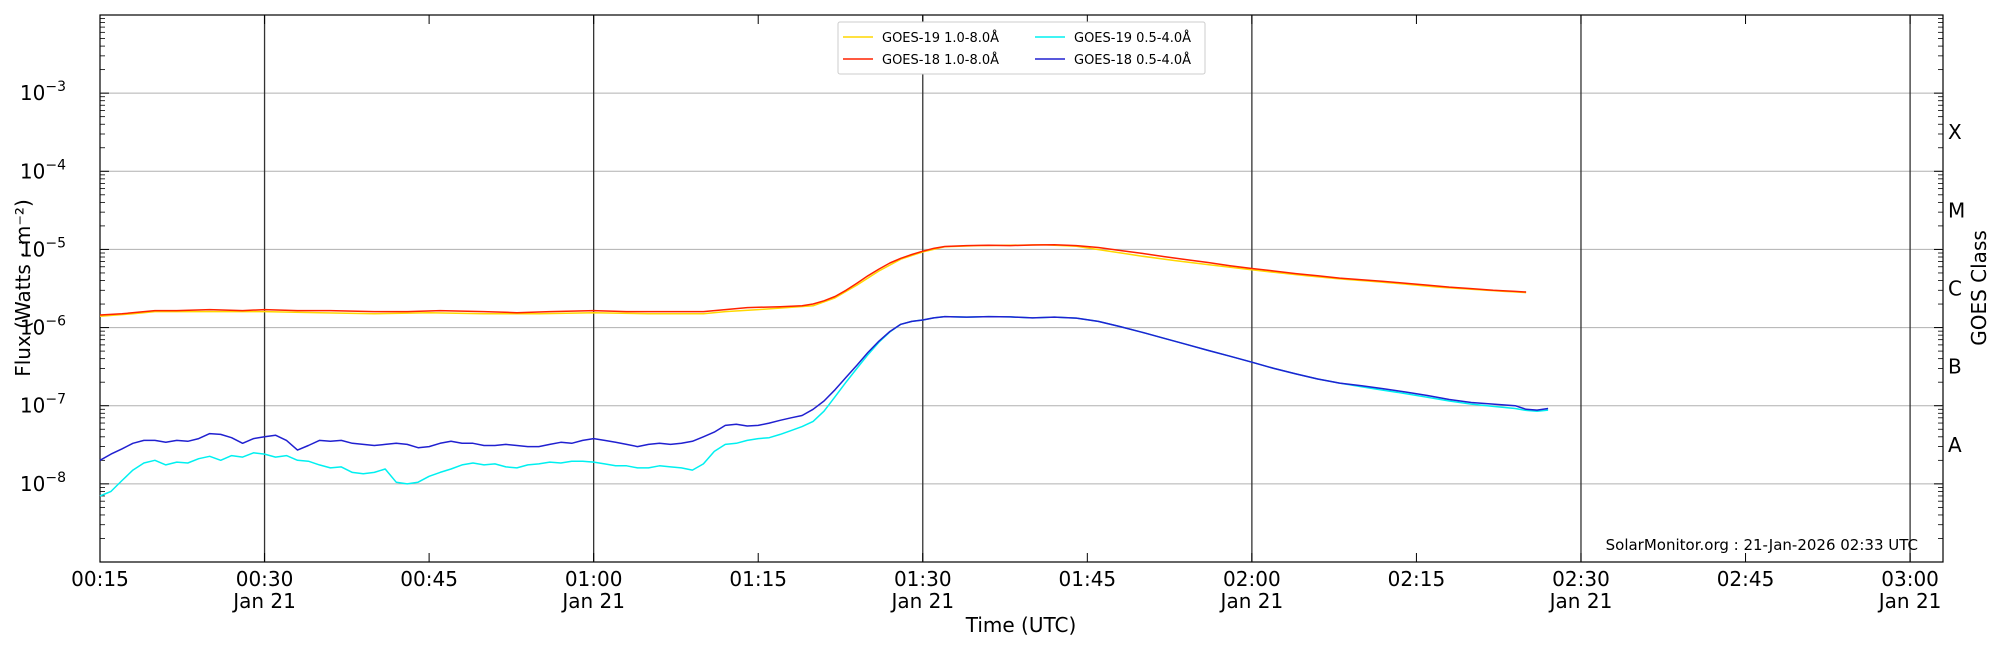 The width and height of the screenshot is (2000, 650). What do you see at coordinates (1088, 579) in the screenshot?
I see `x-tick-label: 01:45` at bounding box center [1088, 579].